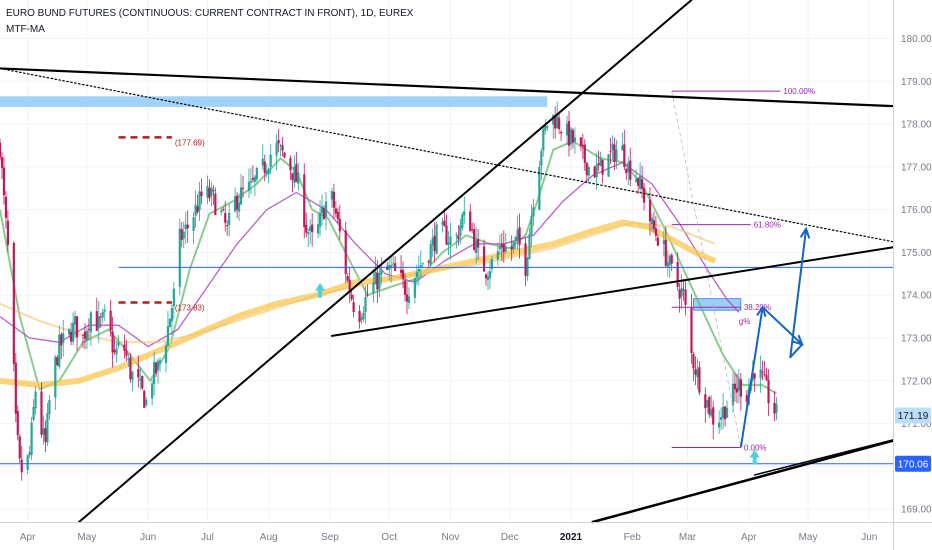 The height and width of the screenshot is (550, 932). What do you see at coordinates (86, 537) in the screenshot?
I see `time-tick-label: May` at bounding box center [86, 537].